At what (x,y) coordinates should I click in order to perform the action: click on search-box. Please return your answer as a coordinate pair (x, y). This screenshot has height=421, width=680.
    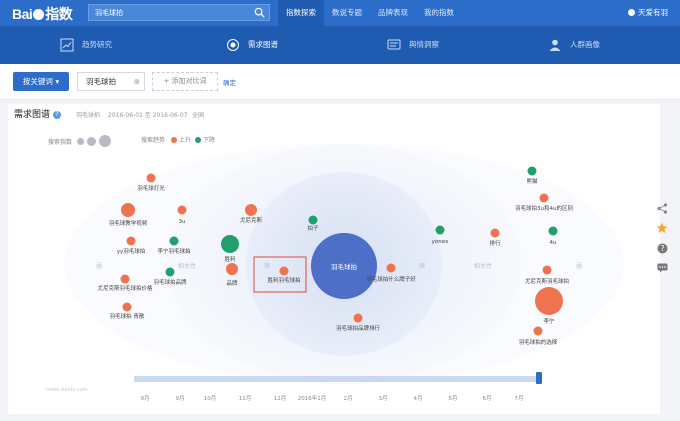
    Looking at the image, I should click on (179, 12).